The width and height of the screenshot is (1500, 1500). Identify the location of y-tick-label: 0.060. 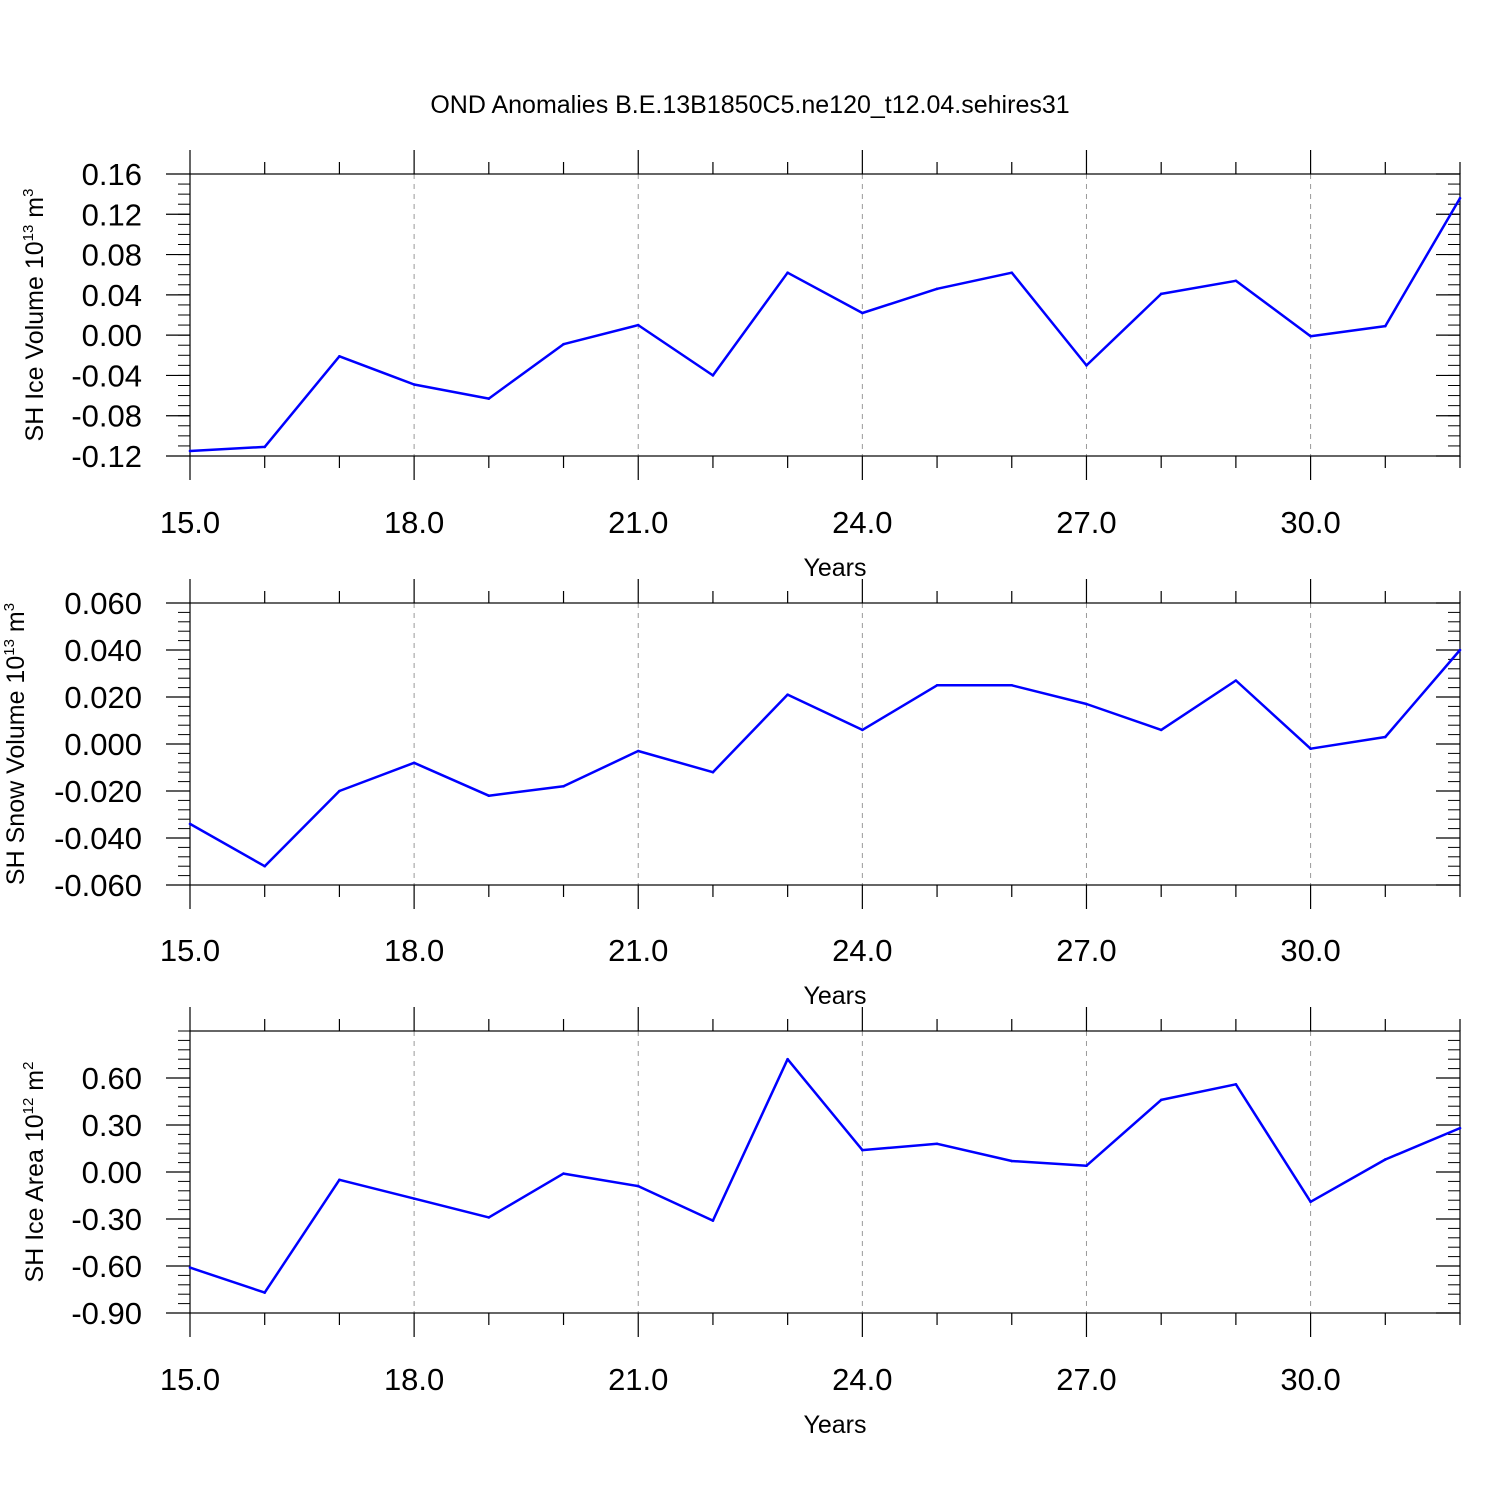
(103, 603).